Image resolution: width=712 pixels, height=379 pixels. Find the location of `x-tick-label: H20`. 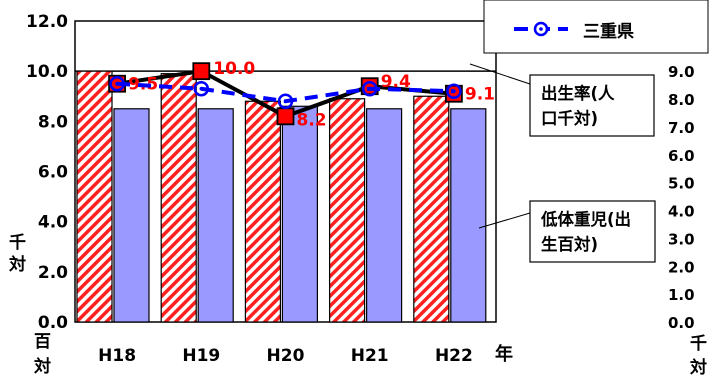

x-tick-label: H20 is located at coordinates (286, 356).